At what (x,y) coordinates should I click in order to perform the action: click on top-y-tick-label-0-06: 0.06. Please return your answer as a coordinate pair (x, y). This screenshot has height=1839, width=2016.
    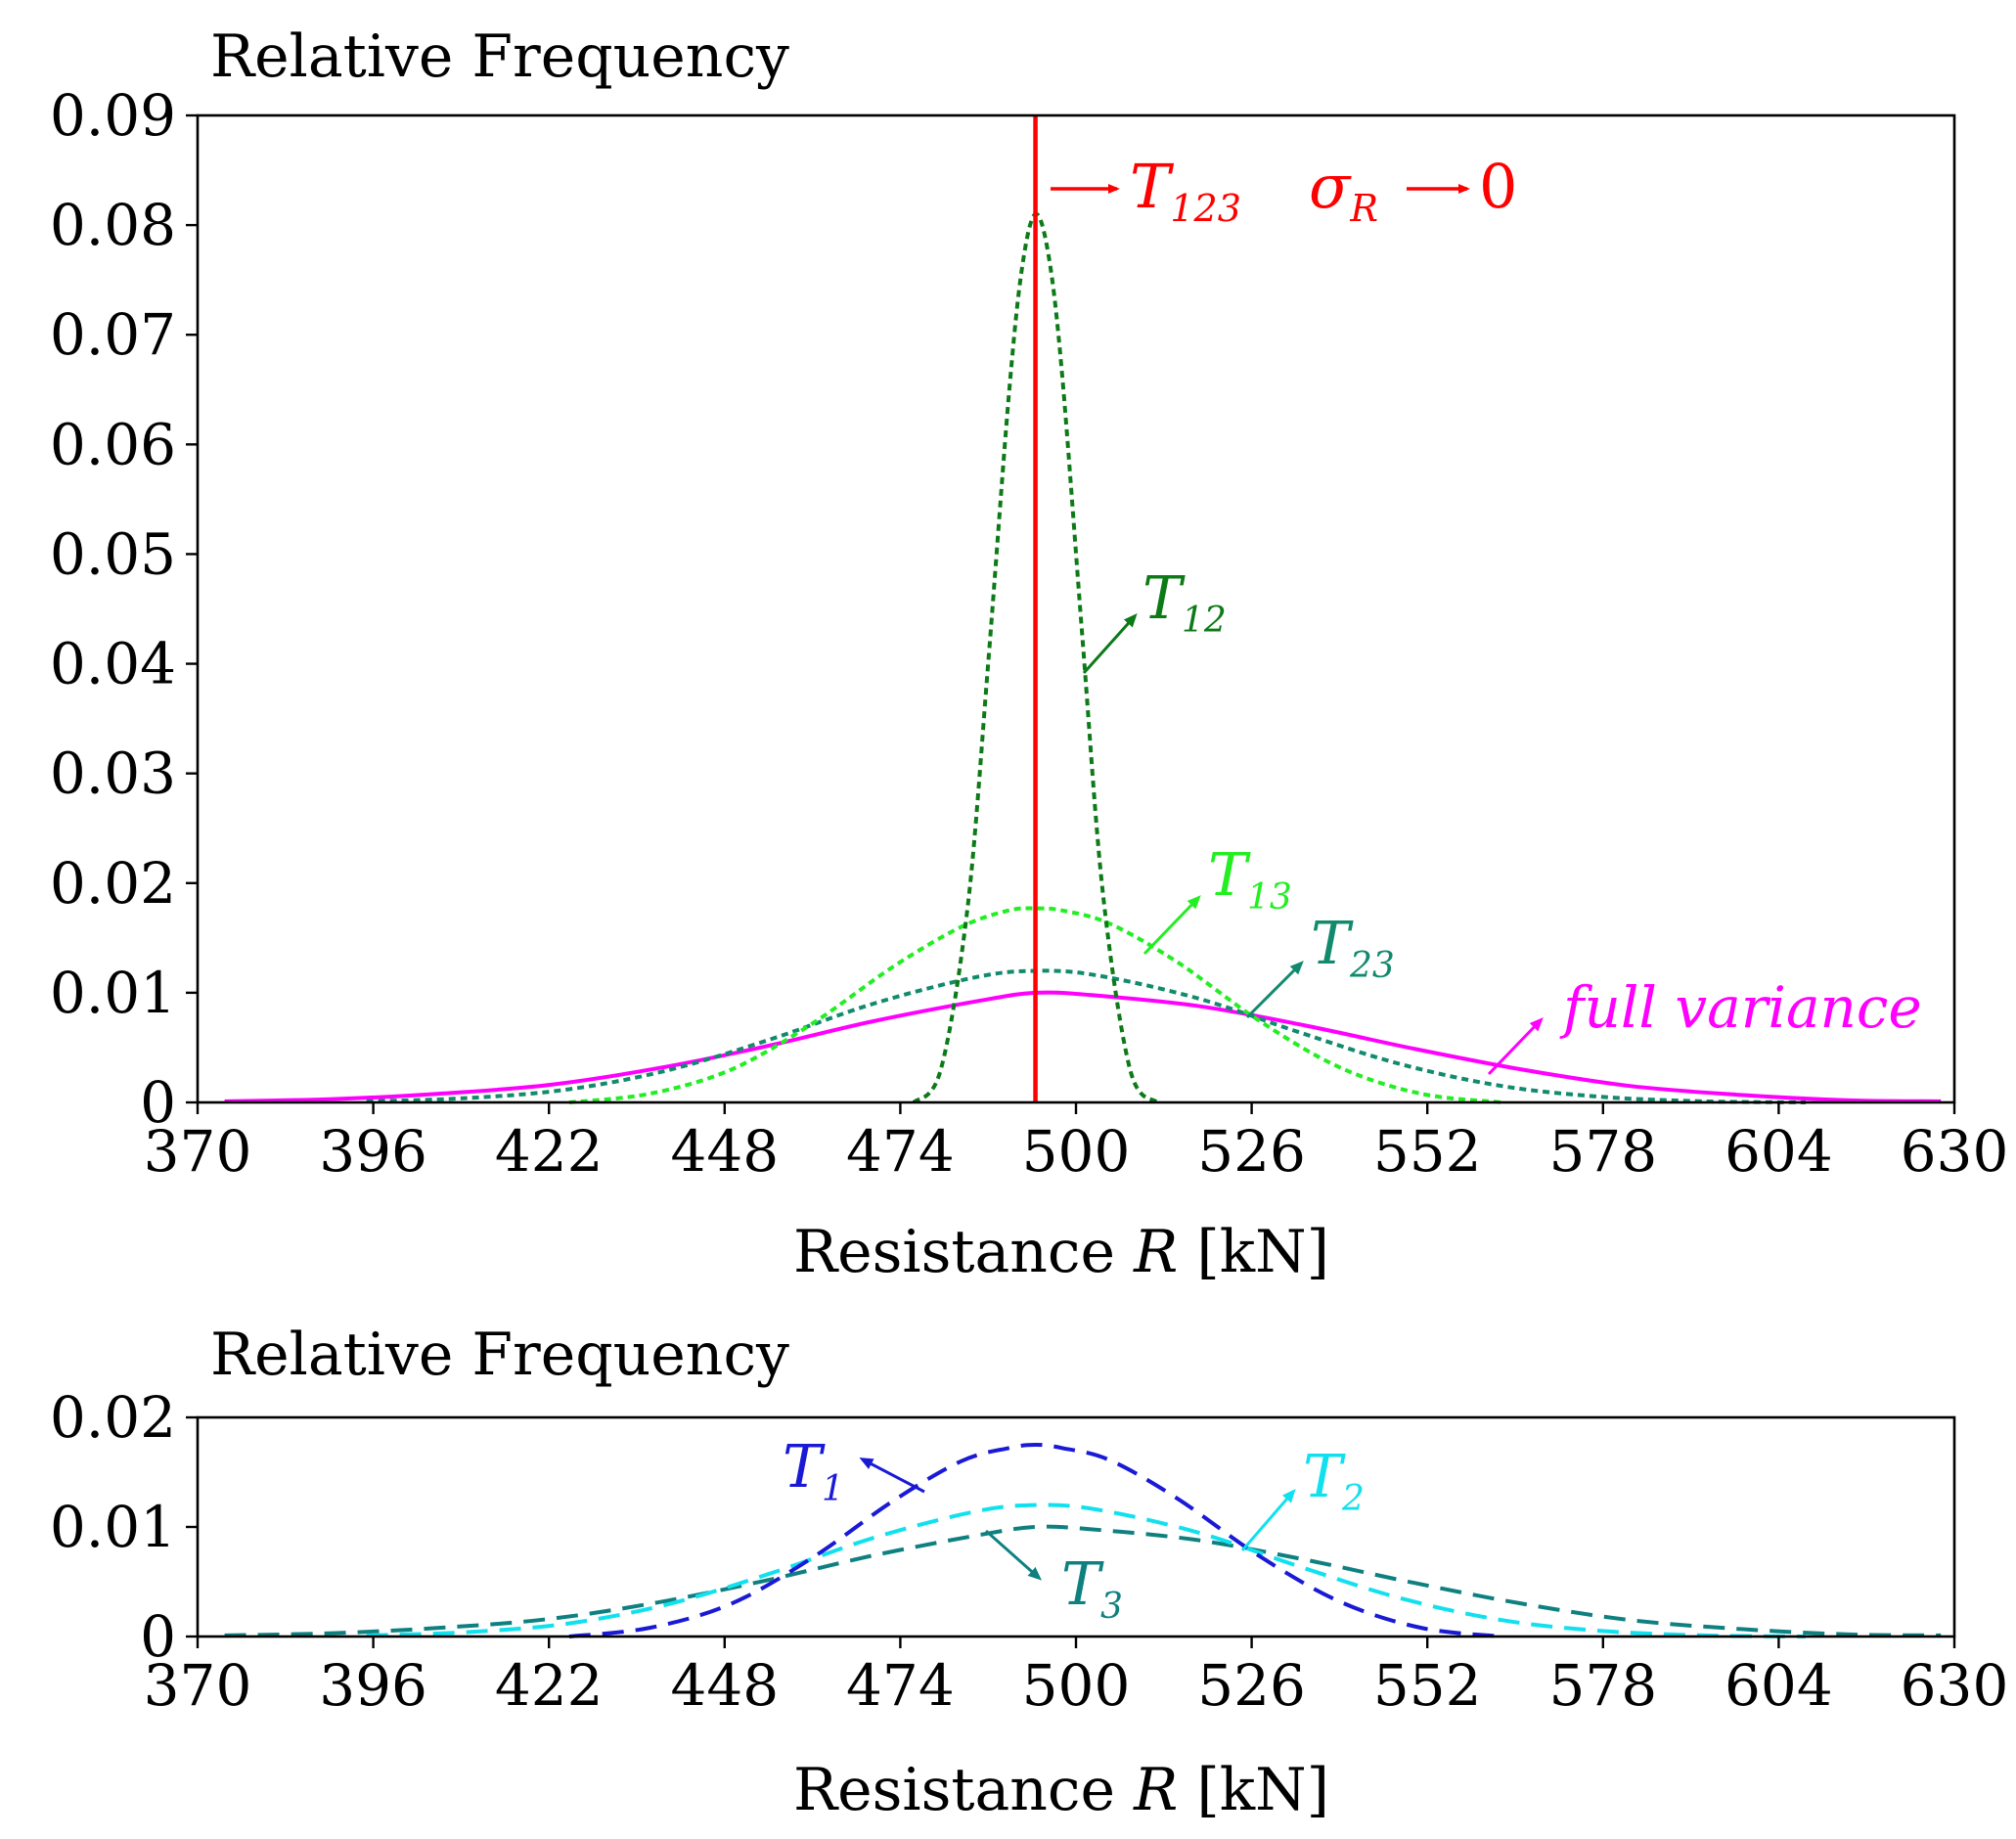
    Looking at the image, I should click on (113, 444).